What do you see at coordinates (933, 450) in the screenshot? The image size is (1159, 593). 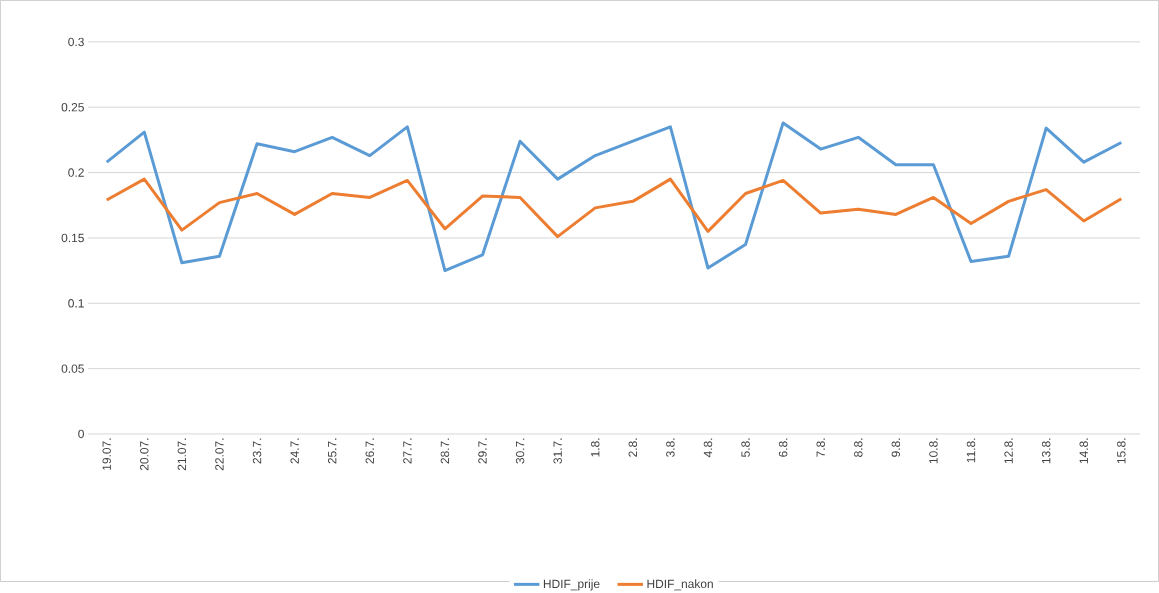 I see `x-tick-label: 10.8.` at bounding box center [933, 450].